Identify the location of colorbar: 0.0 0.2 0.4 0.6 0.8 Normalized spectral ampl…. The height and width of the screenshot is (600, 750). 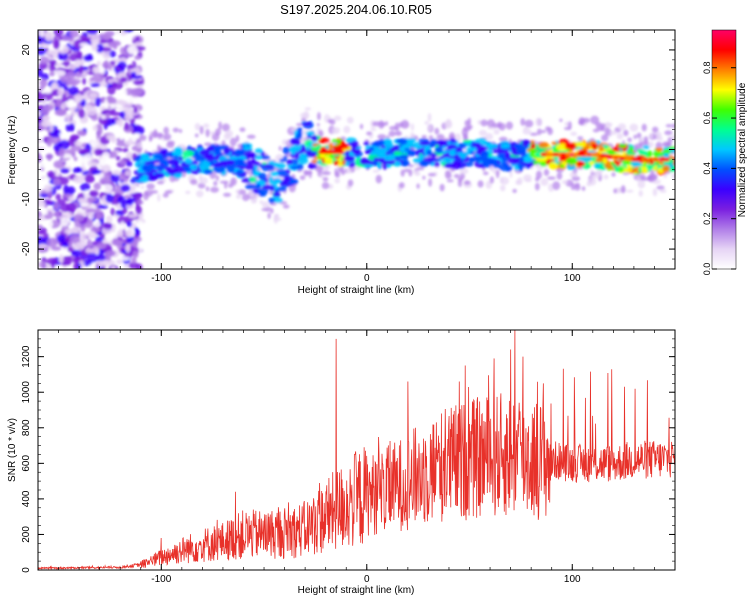
(725, 152).